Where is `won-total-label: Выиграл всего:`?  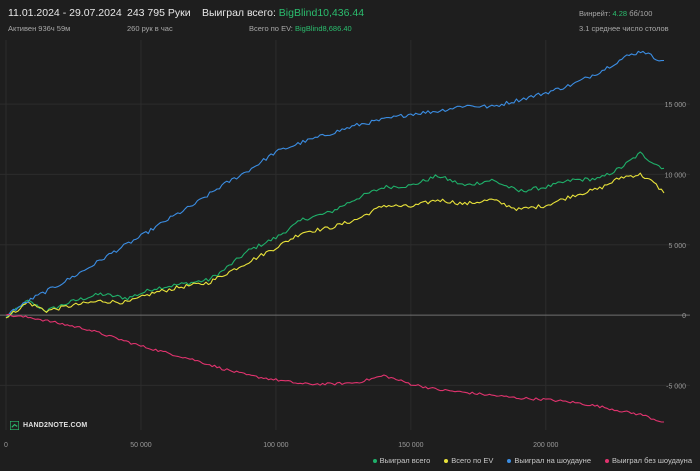
won-total-label: Выиграл всего: is located at coordinates (239, 13).